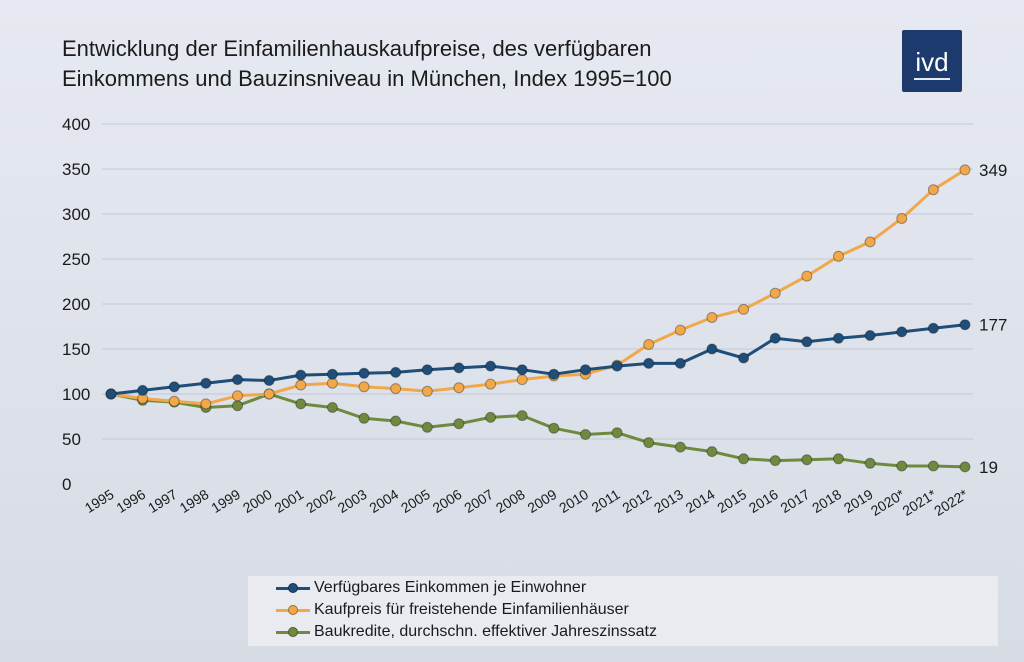 This screenshot has width=1024, height=662. What do you see at coordinates (293, 610) in the screenshot?
I see `legend-swatch-house-price` at bounding box center [293, 610].